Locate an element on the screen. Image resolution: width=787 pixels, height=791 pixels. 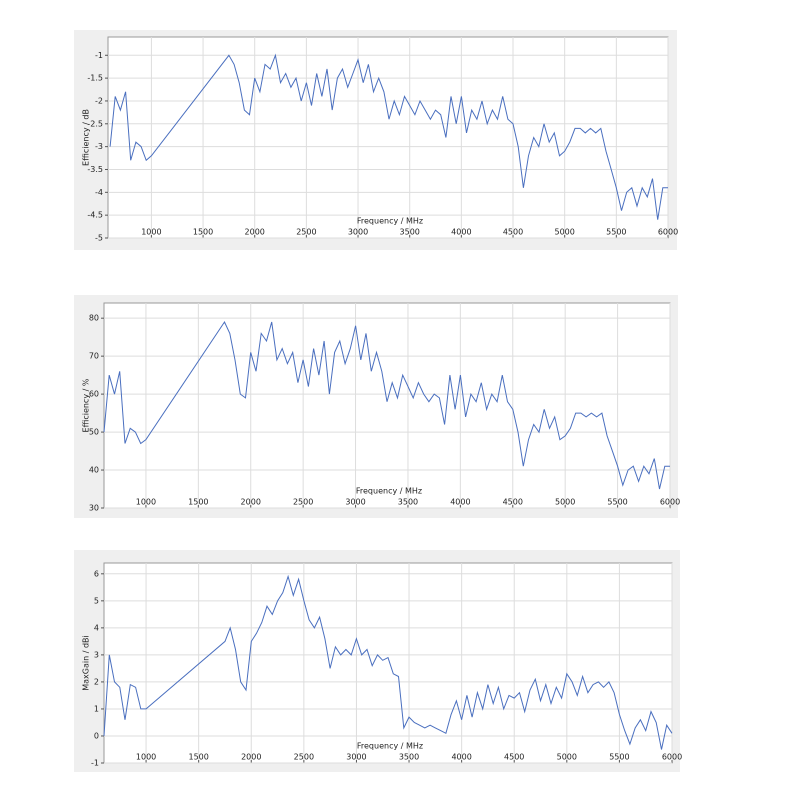
y-tick-label: 30 is located at coordinates (94, 508).